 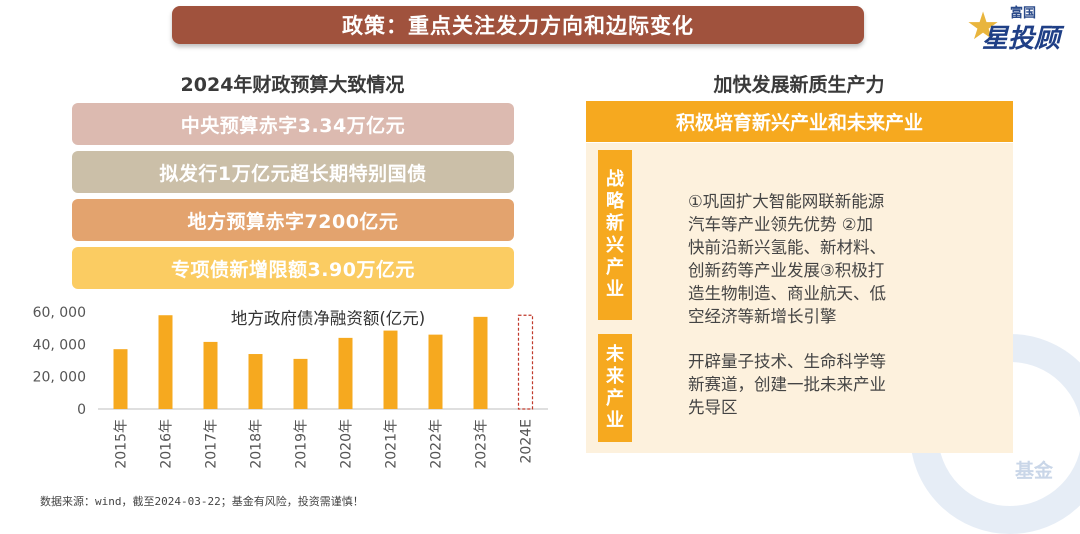 I want to click on tag-future-industries: 未来产业, so click(x=615, y=388).